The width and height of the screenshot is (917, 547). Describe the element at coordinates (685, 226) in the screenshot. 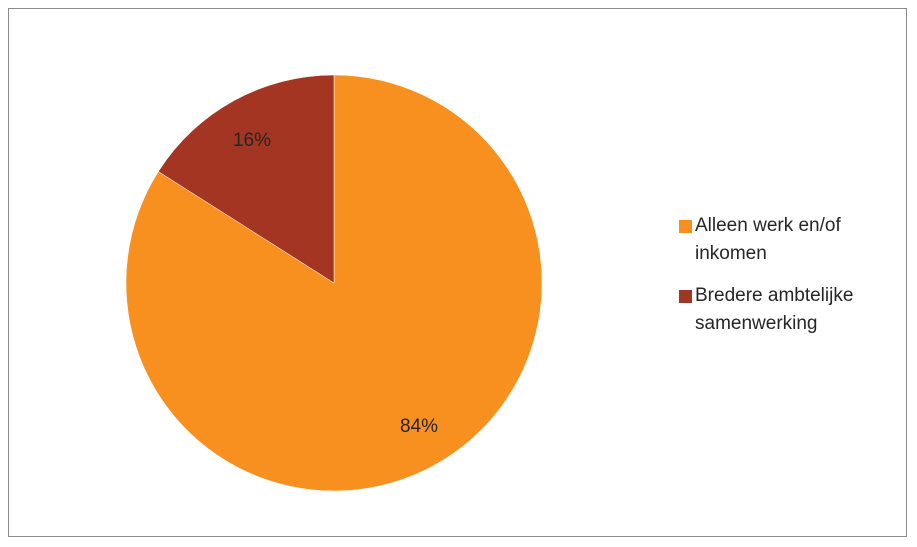

I see `legend-swatch-orange` at that location.